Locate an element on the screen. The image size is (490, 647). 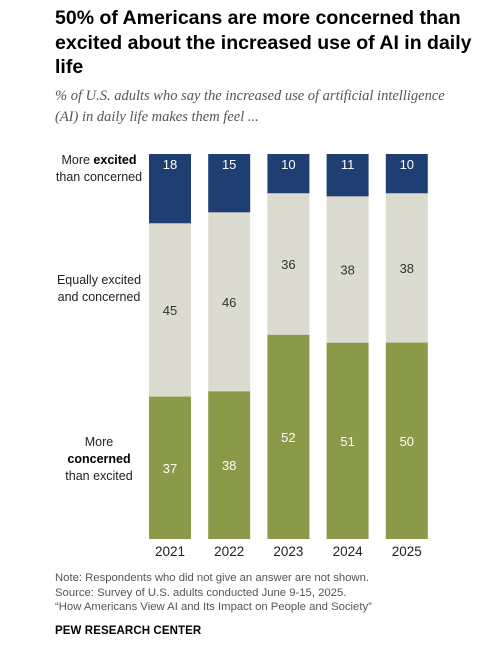
x-tick-label-2025: 2025 is located at coordinates (407, 551).